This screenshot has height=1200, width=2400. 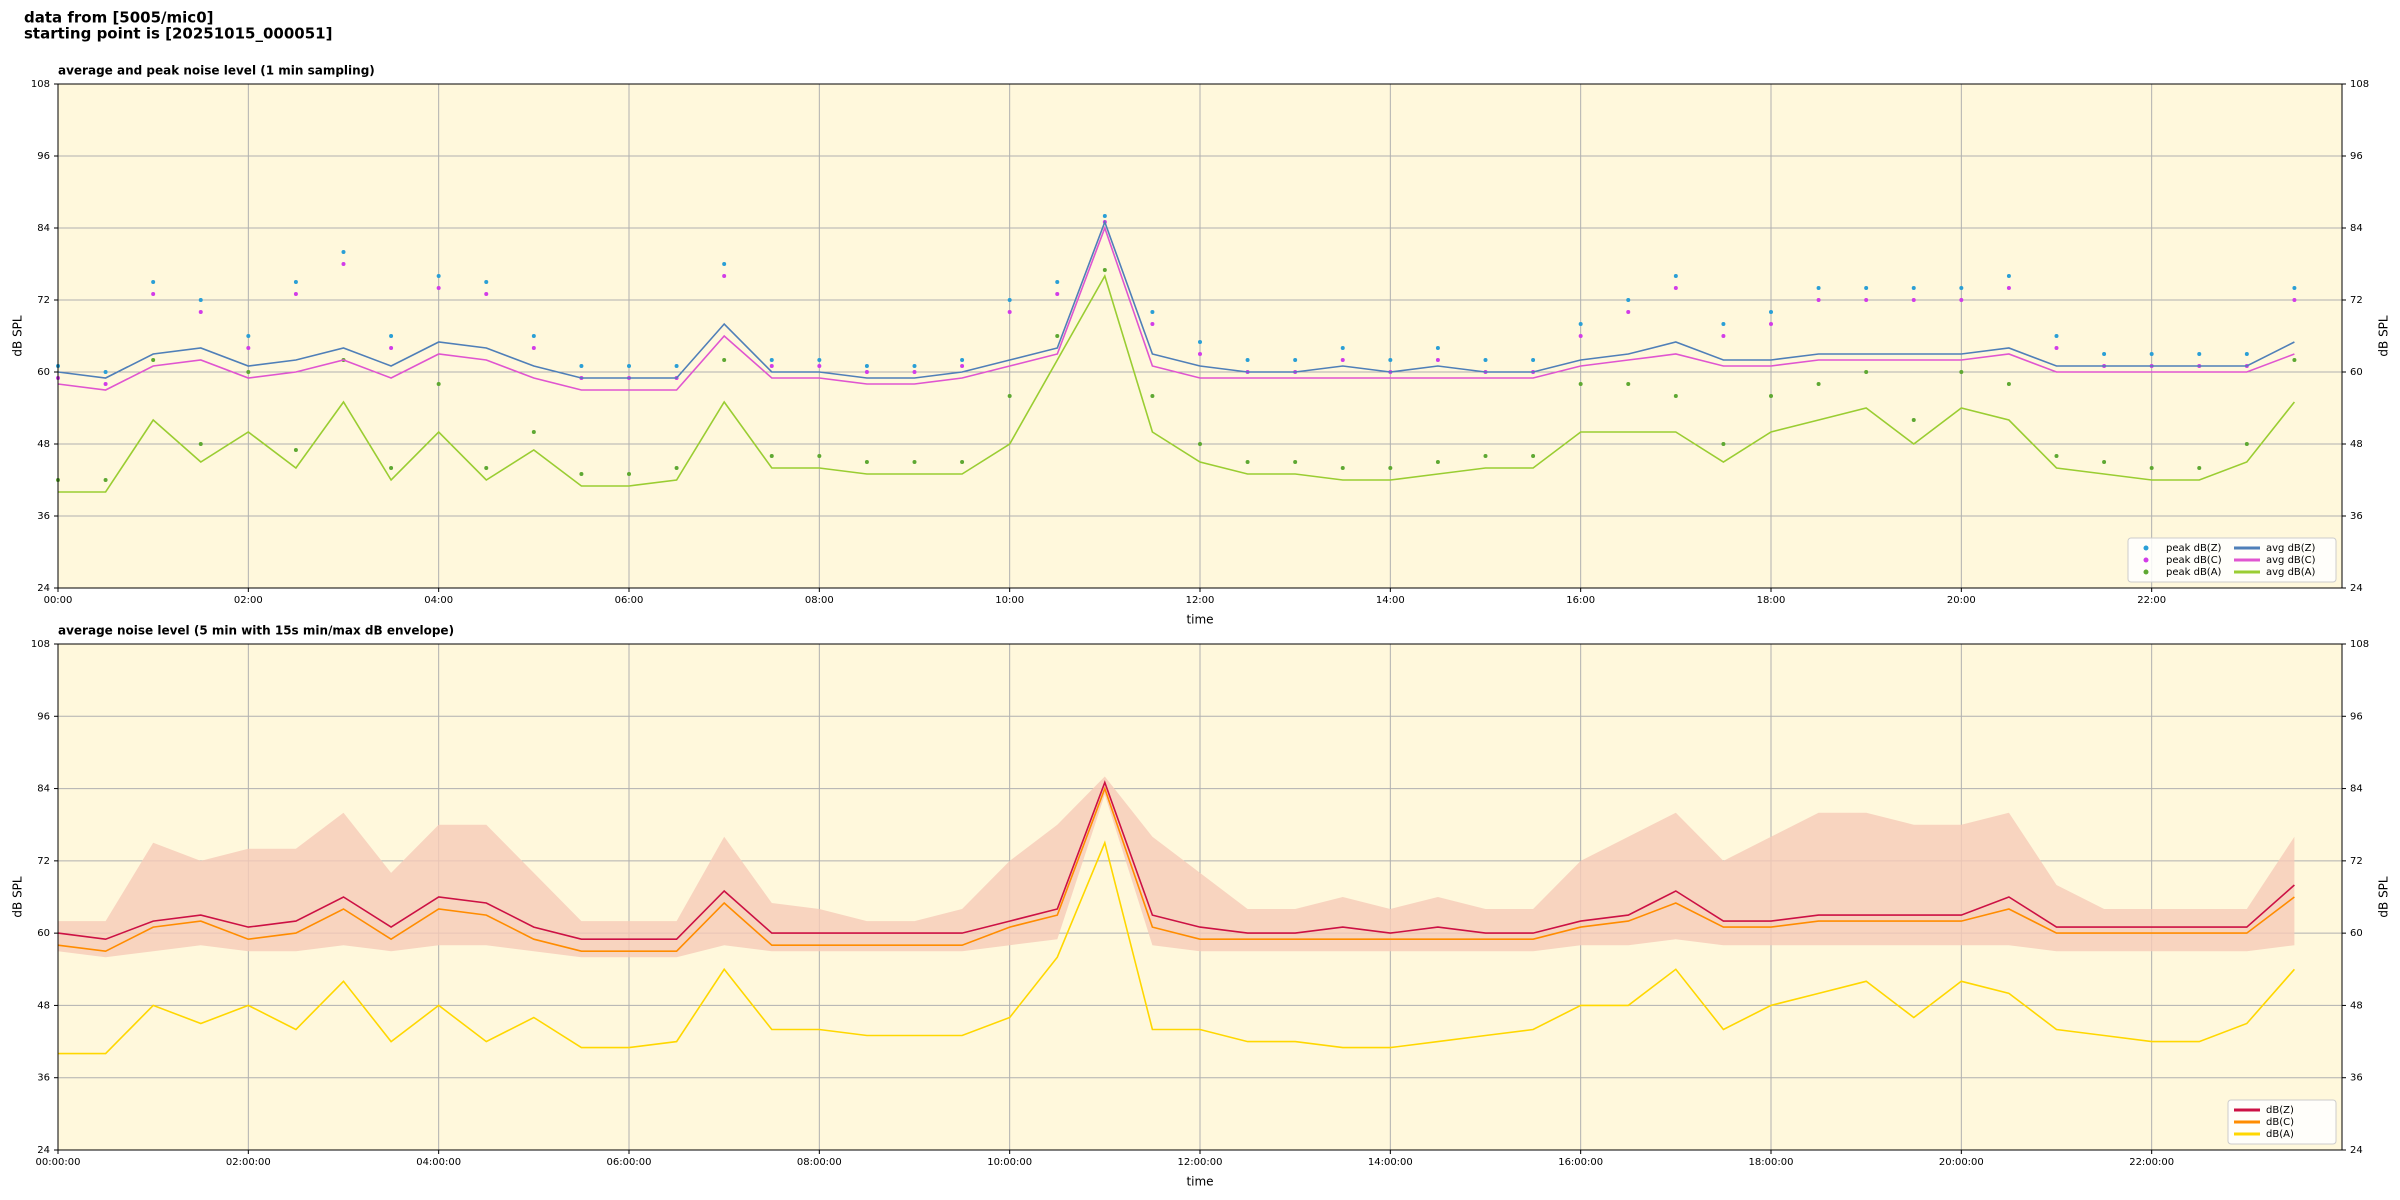 What do you see at coordinates (2146, 548) in the screenshot?
I see `legend-marker` at bounding box center [2146, 548].